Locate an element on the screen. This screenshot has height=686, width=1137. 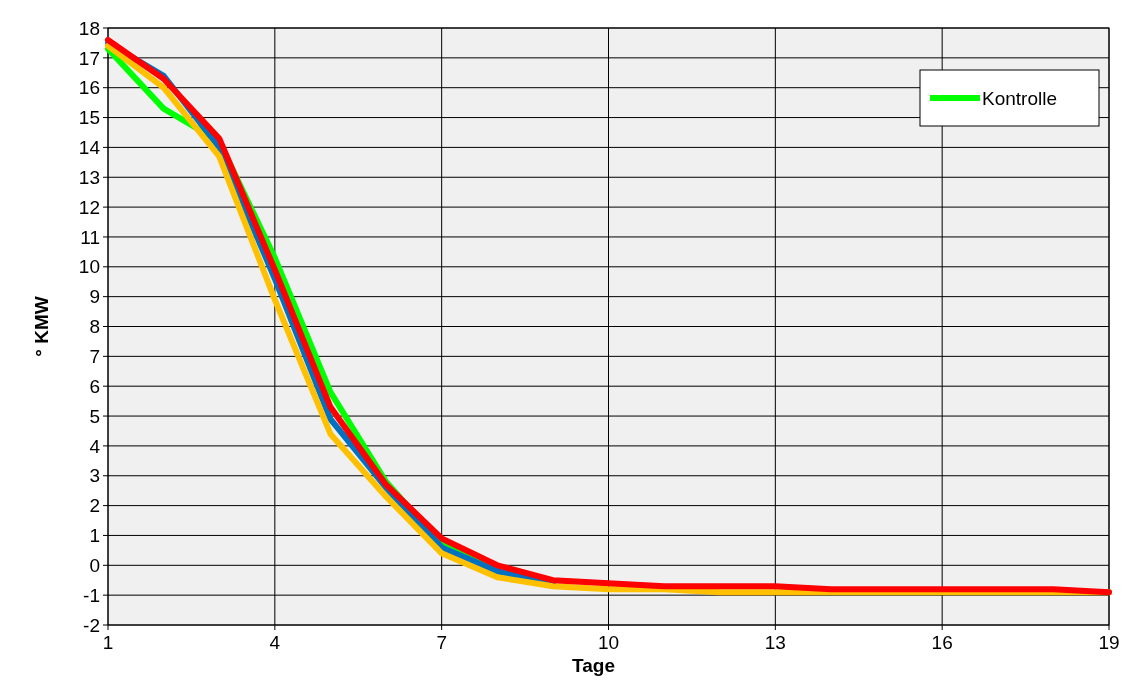
x-tick-label: 19 is located at coordinates (1109, 642).